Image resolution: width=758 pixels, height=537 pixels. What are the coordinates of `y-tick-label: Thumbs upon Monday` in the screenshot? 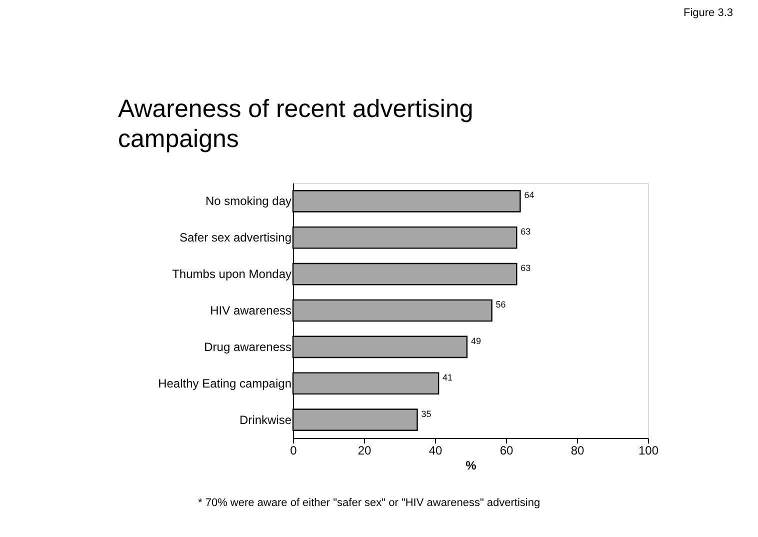 It's located at (232, 274).